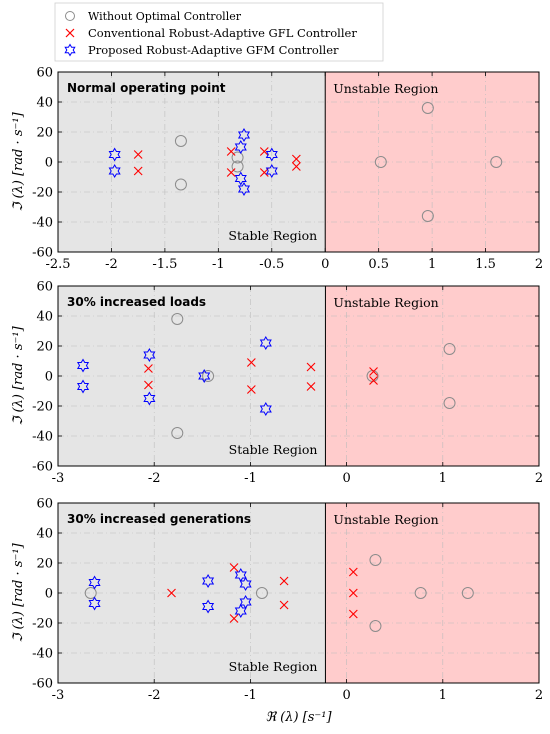  Describe the element at coordinates (159, 519) in the screenshot. I see `panel-title: 30% increased generations` at that location.